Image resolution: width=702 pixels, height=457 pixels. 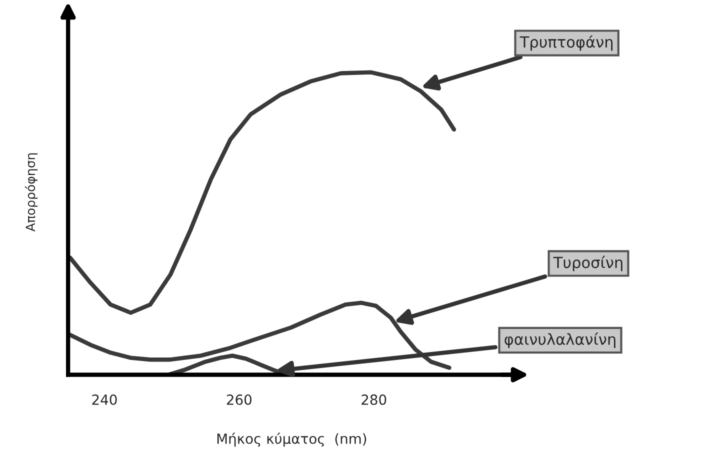 What do you see at coordinates (374, 399) in the screenshot?
I see `x-tick-label: 280` at bounding box center [374, 399].